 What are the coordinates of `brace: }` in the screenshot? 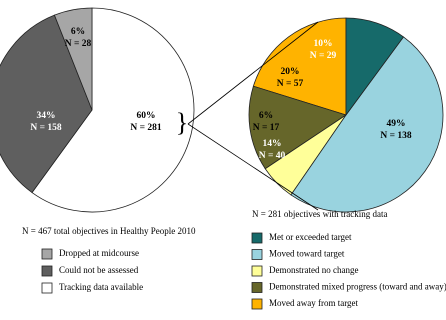 It's located at (182, 122).